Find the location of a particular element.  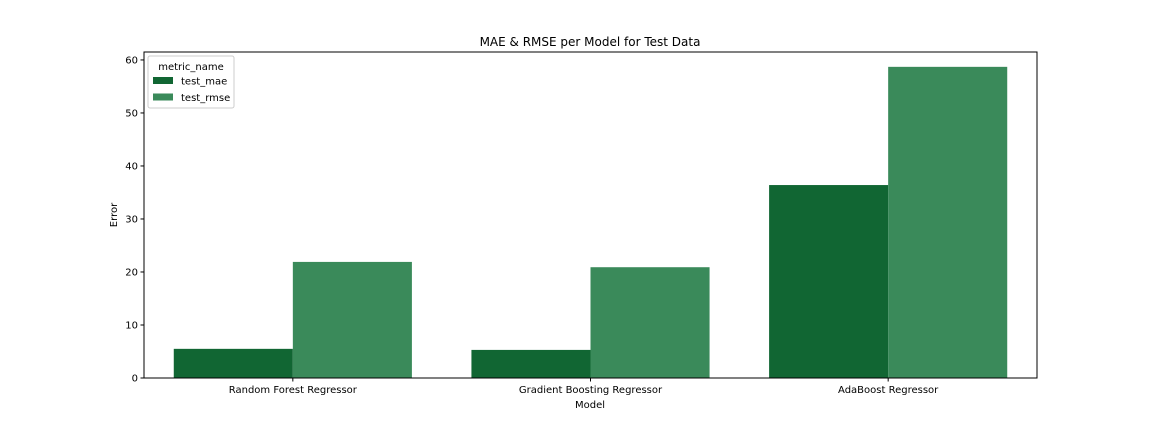

y-tick-label: 50 is located at coordinates (131, 113).